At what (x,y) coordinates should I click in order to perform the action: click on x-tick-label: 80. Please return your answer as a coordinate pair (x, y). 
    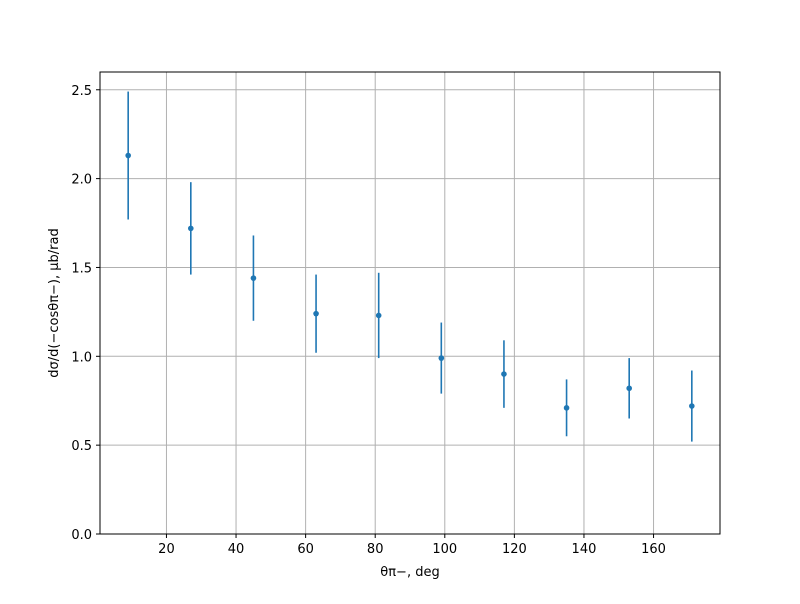
    Looking at the image, I should click on (375, 549).